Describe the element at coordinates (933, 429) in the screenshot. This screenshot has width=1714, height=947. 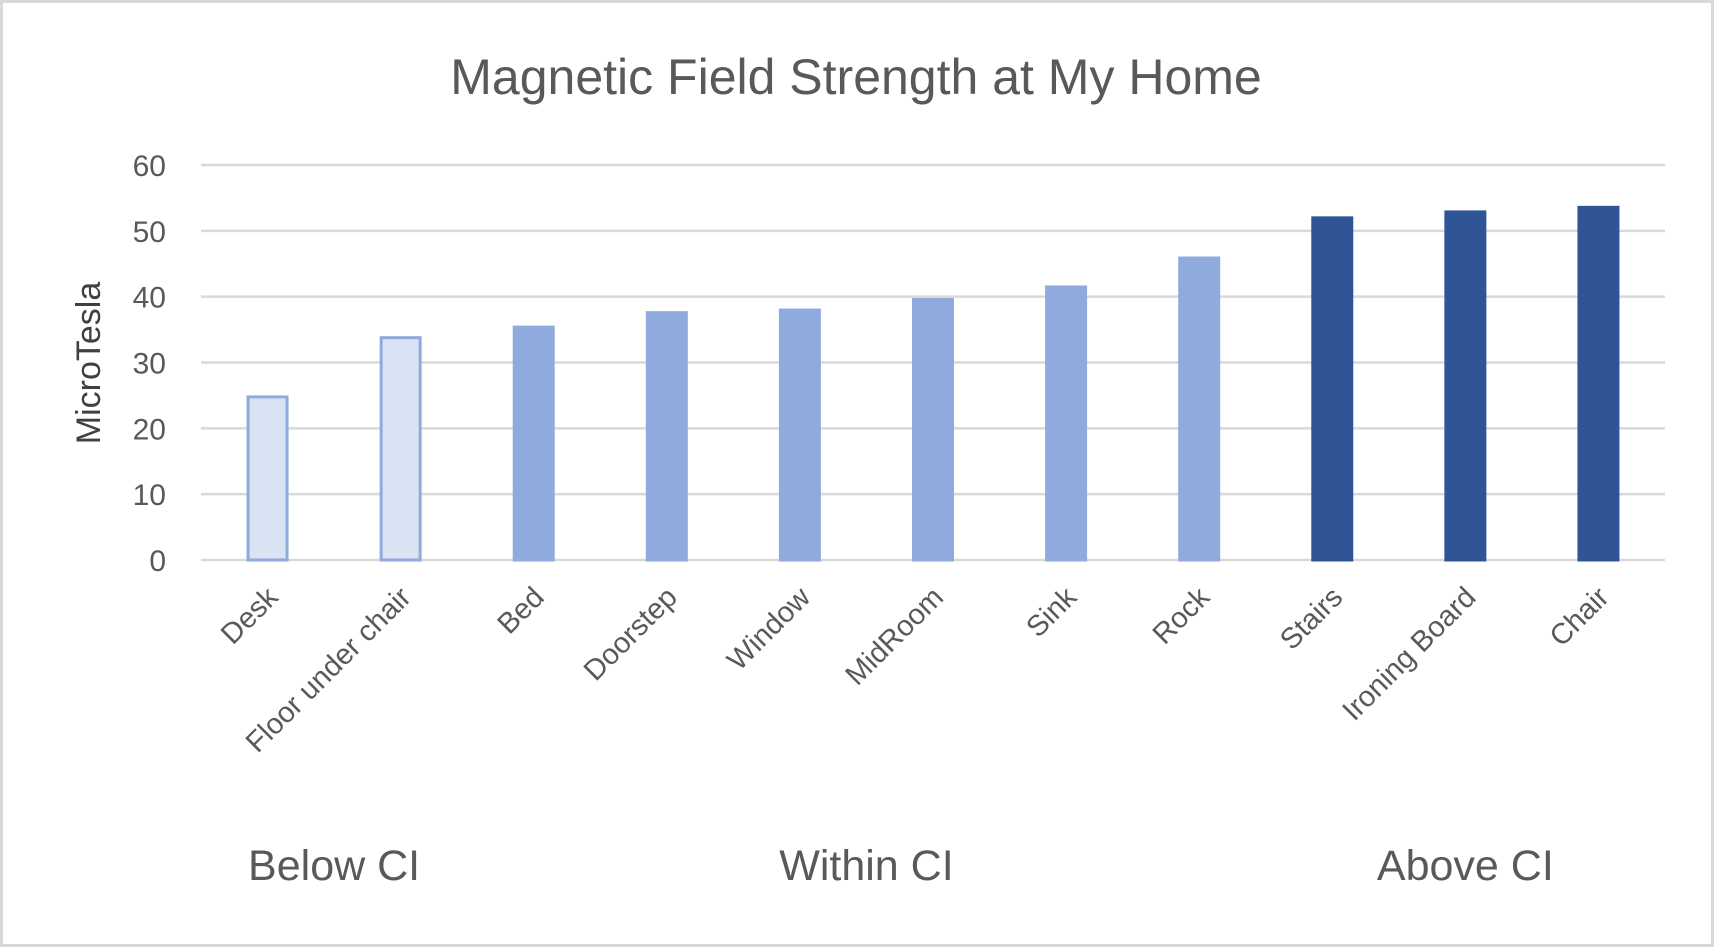
I see `bar-midroom` at that location.